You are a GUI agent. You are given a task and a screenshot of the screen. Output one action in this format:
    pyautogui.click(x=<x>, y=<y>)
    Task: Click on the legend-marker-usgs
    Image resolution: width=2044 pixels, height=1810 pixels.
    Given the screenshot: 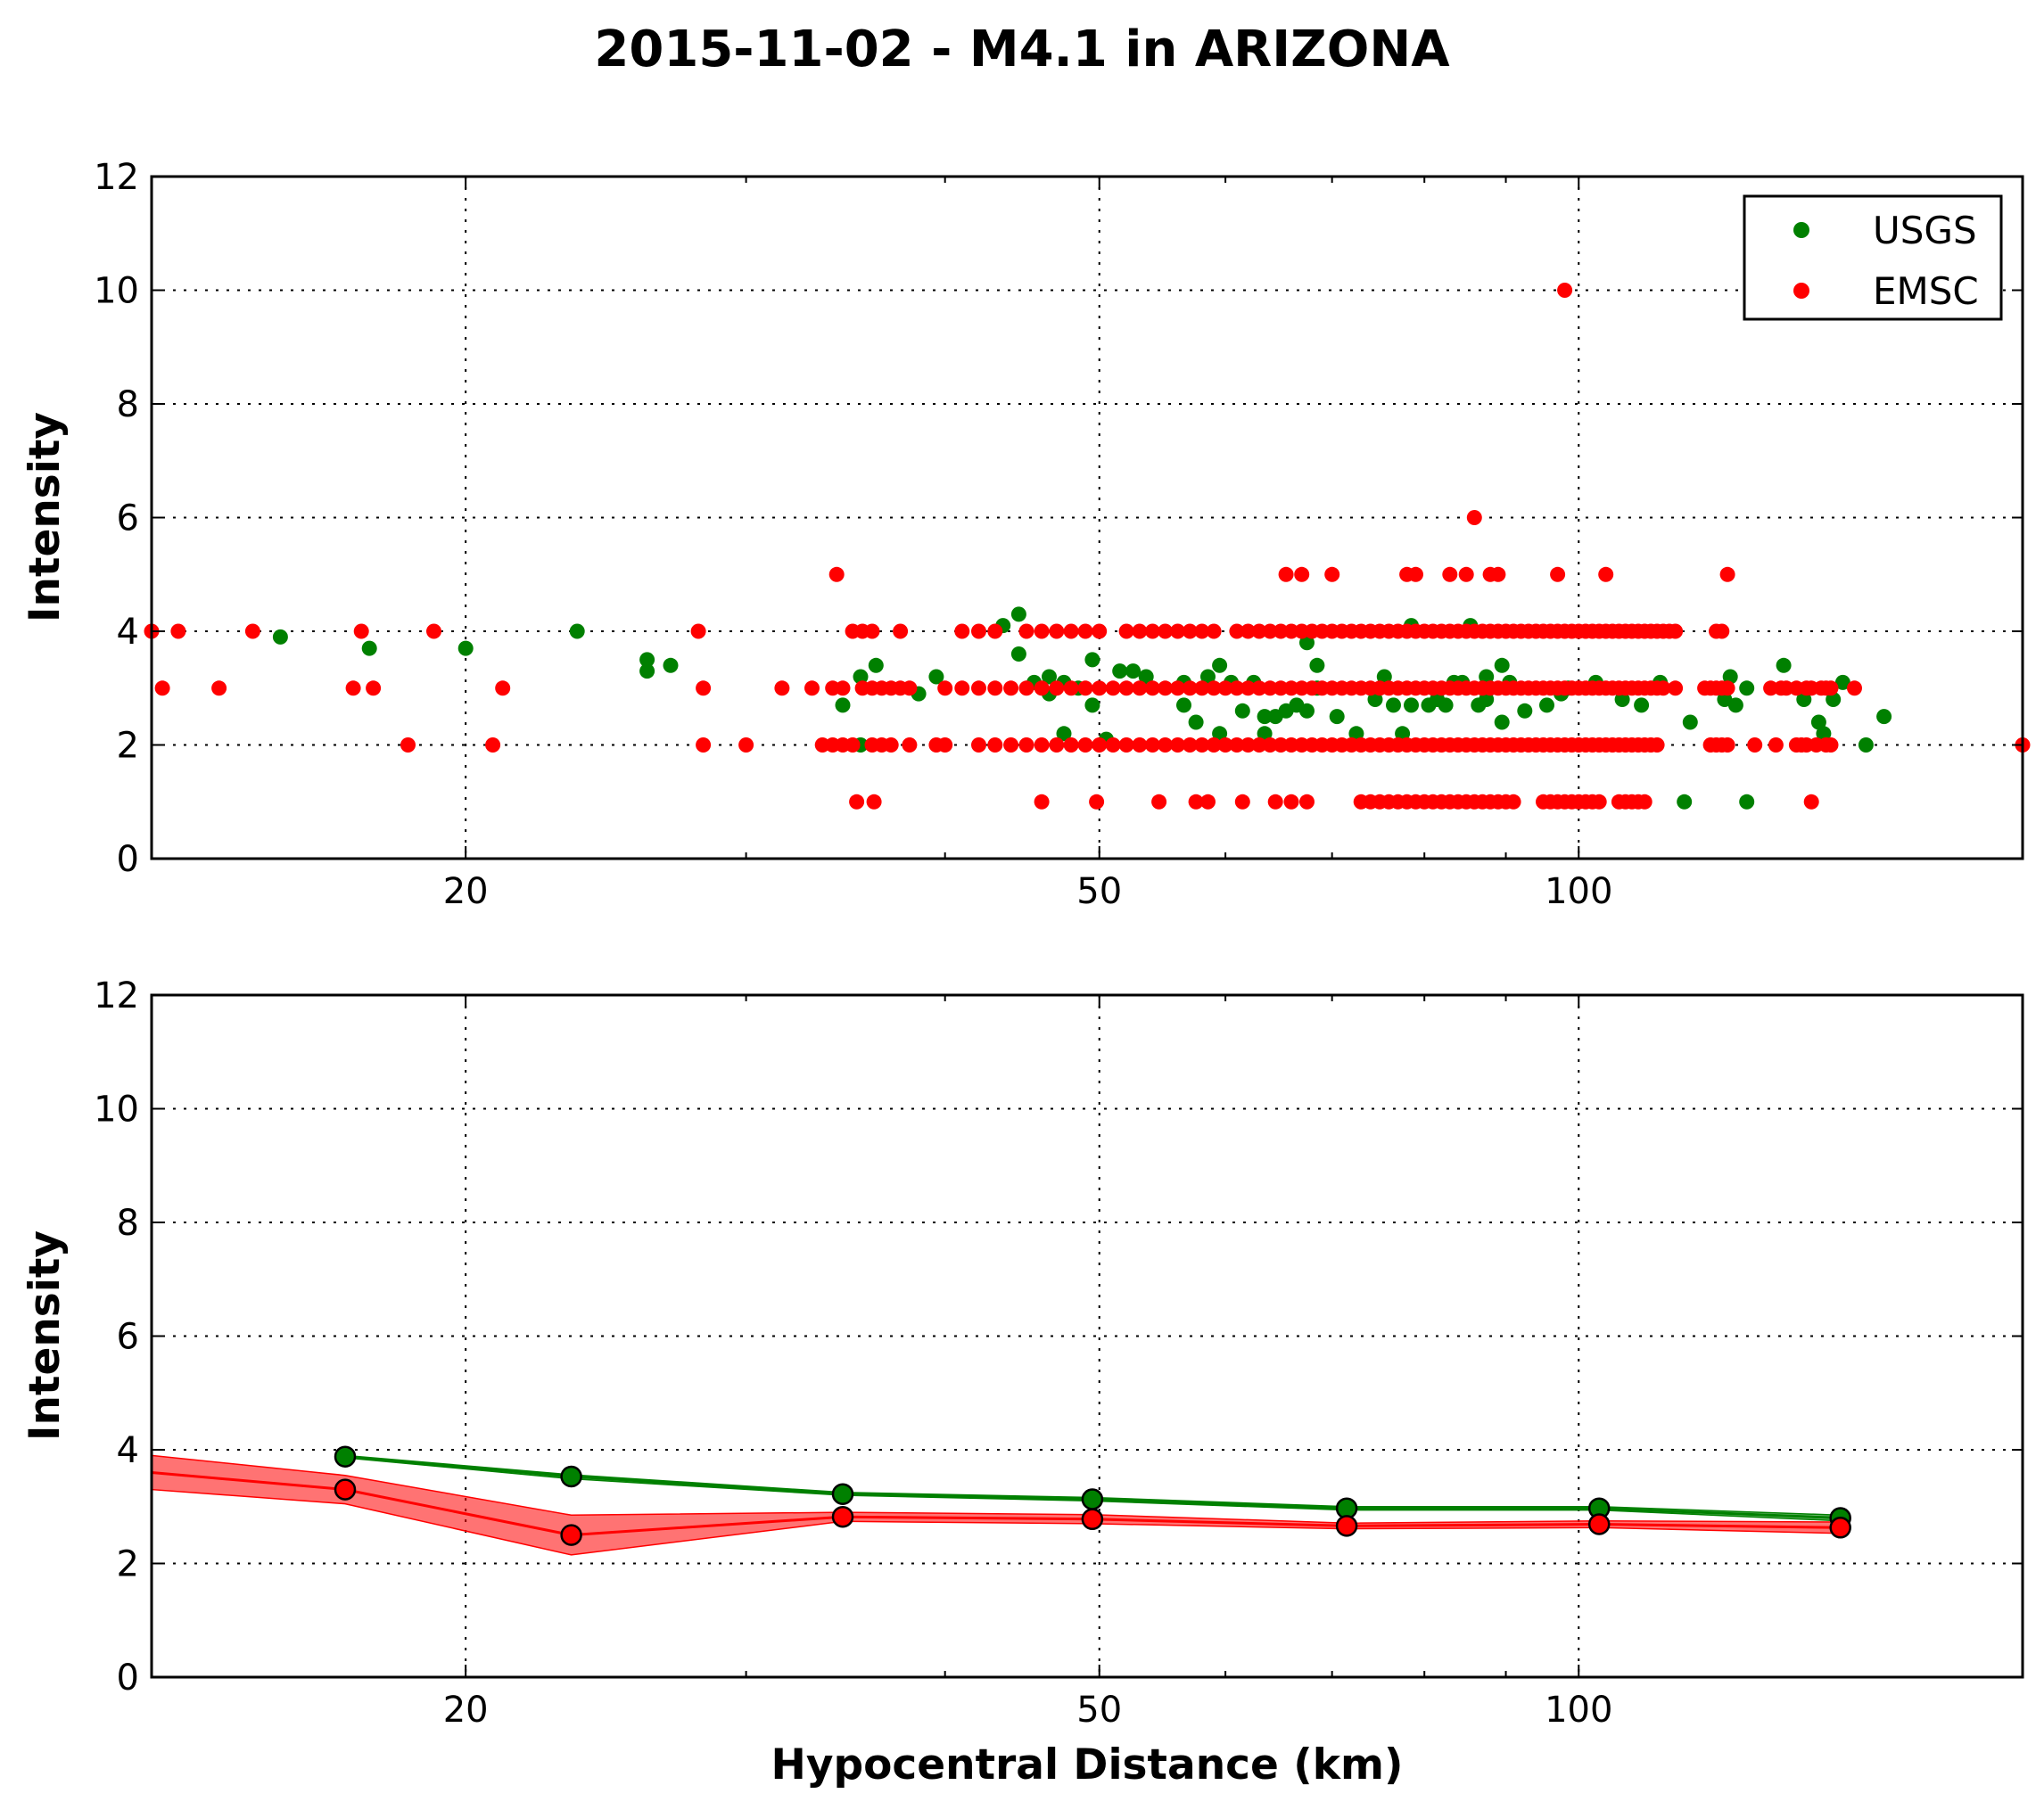 What is the action you would take?
    pyautogui.click(x=1801, y=230)
    